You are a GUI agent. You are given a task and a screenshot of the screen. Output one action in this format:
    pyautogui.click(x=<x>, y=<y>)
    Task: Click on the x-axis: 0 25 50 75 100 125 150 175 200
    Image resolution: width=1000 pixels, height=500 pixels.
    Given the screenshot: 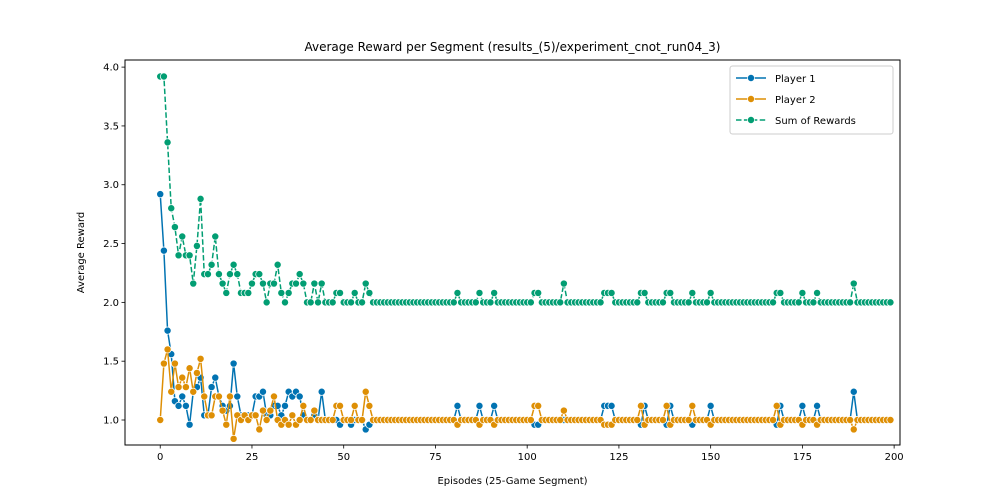 What is the action you would take?
    pyautogui.click(x=530, y=454)
    